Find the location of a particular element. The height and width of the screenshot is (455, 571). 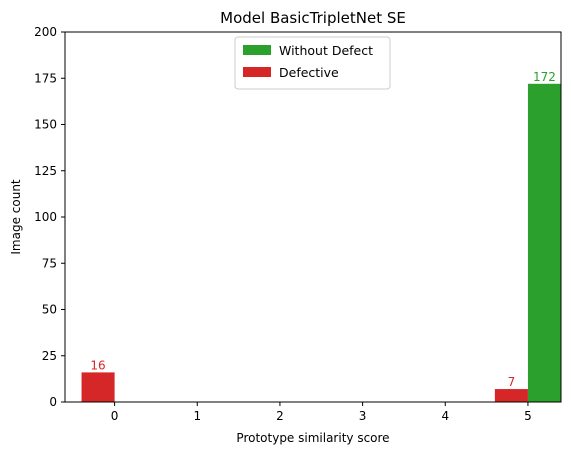

y-tick-label: 25 is located at coordinates (49, 356).